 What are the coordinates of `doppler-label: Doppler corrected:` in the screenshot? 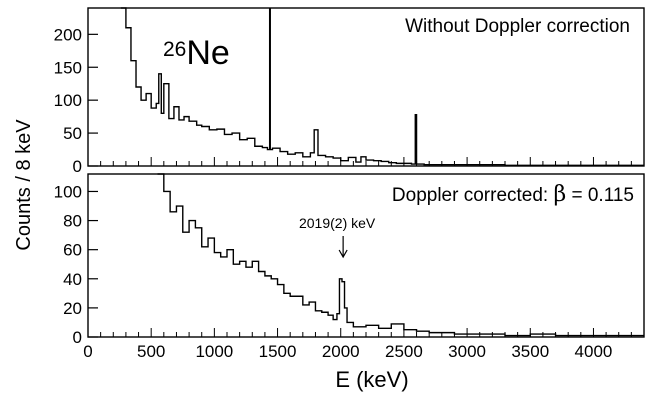 It's located at (470, 195).